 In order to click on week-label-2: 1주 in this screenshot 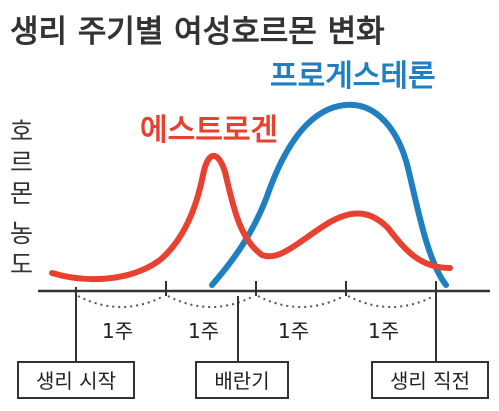, I will do `click(203, 331)`.